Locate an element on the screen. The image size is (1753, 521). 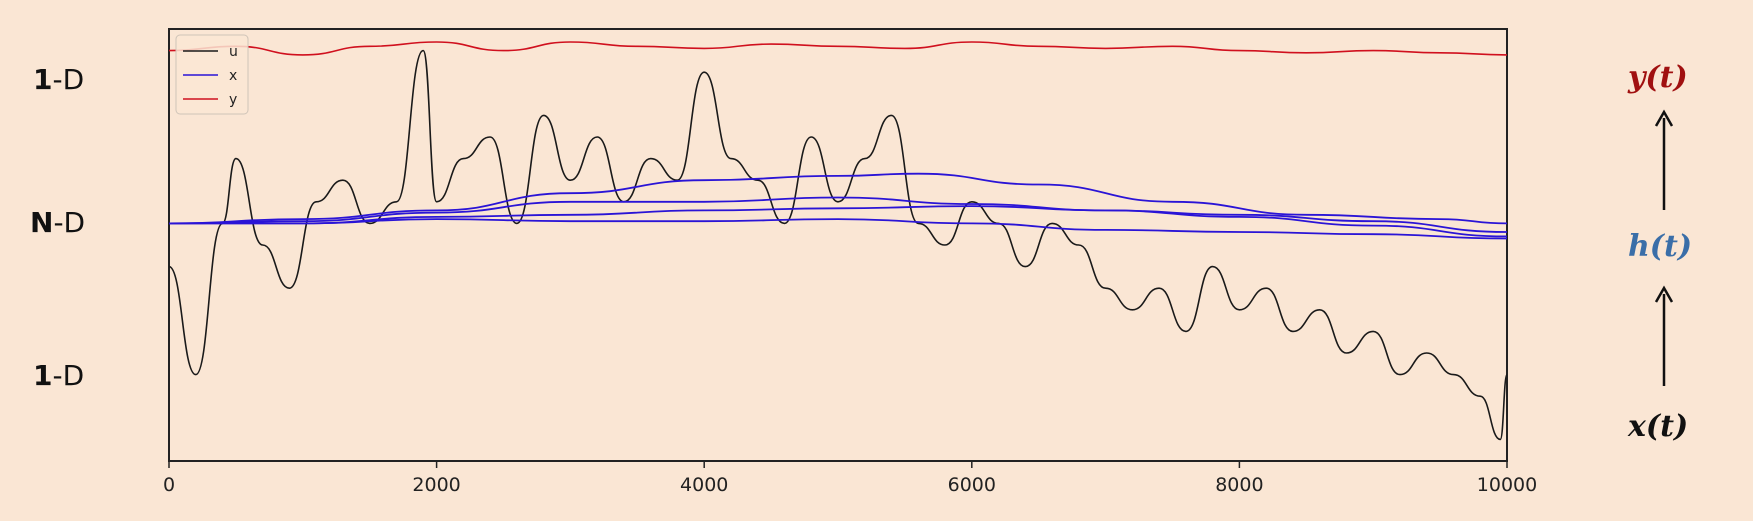
row-label-top-rest: -D is located at coordinates (68, 79).